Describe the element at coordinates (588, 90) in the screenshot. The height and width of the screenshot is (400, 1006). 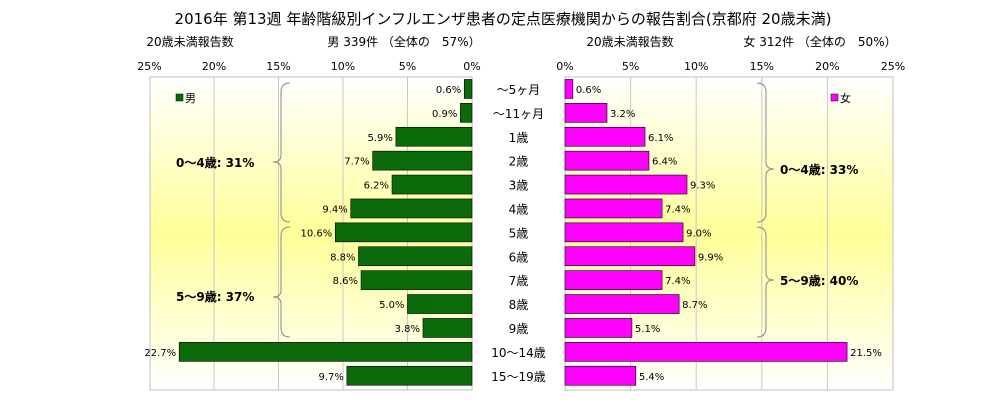
I see `female-data-label: 0.6%` at that location.